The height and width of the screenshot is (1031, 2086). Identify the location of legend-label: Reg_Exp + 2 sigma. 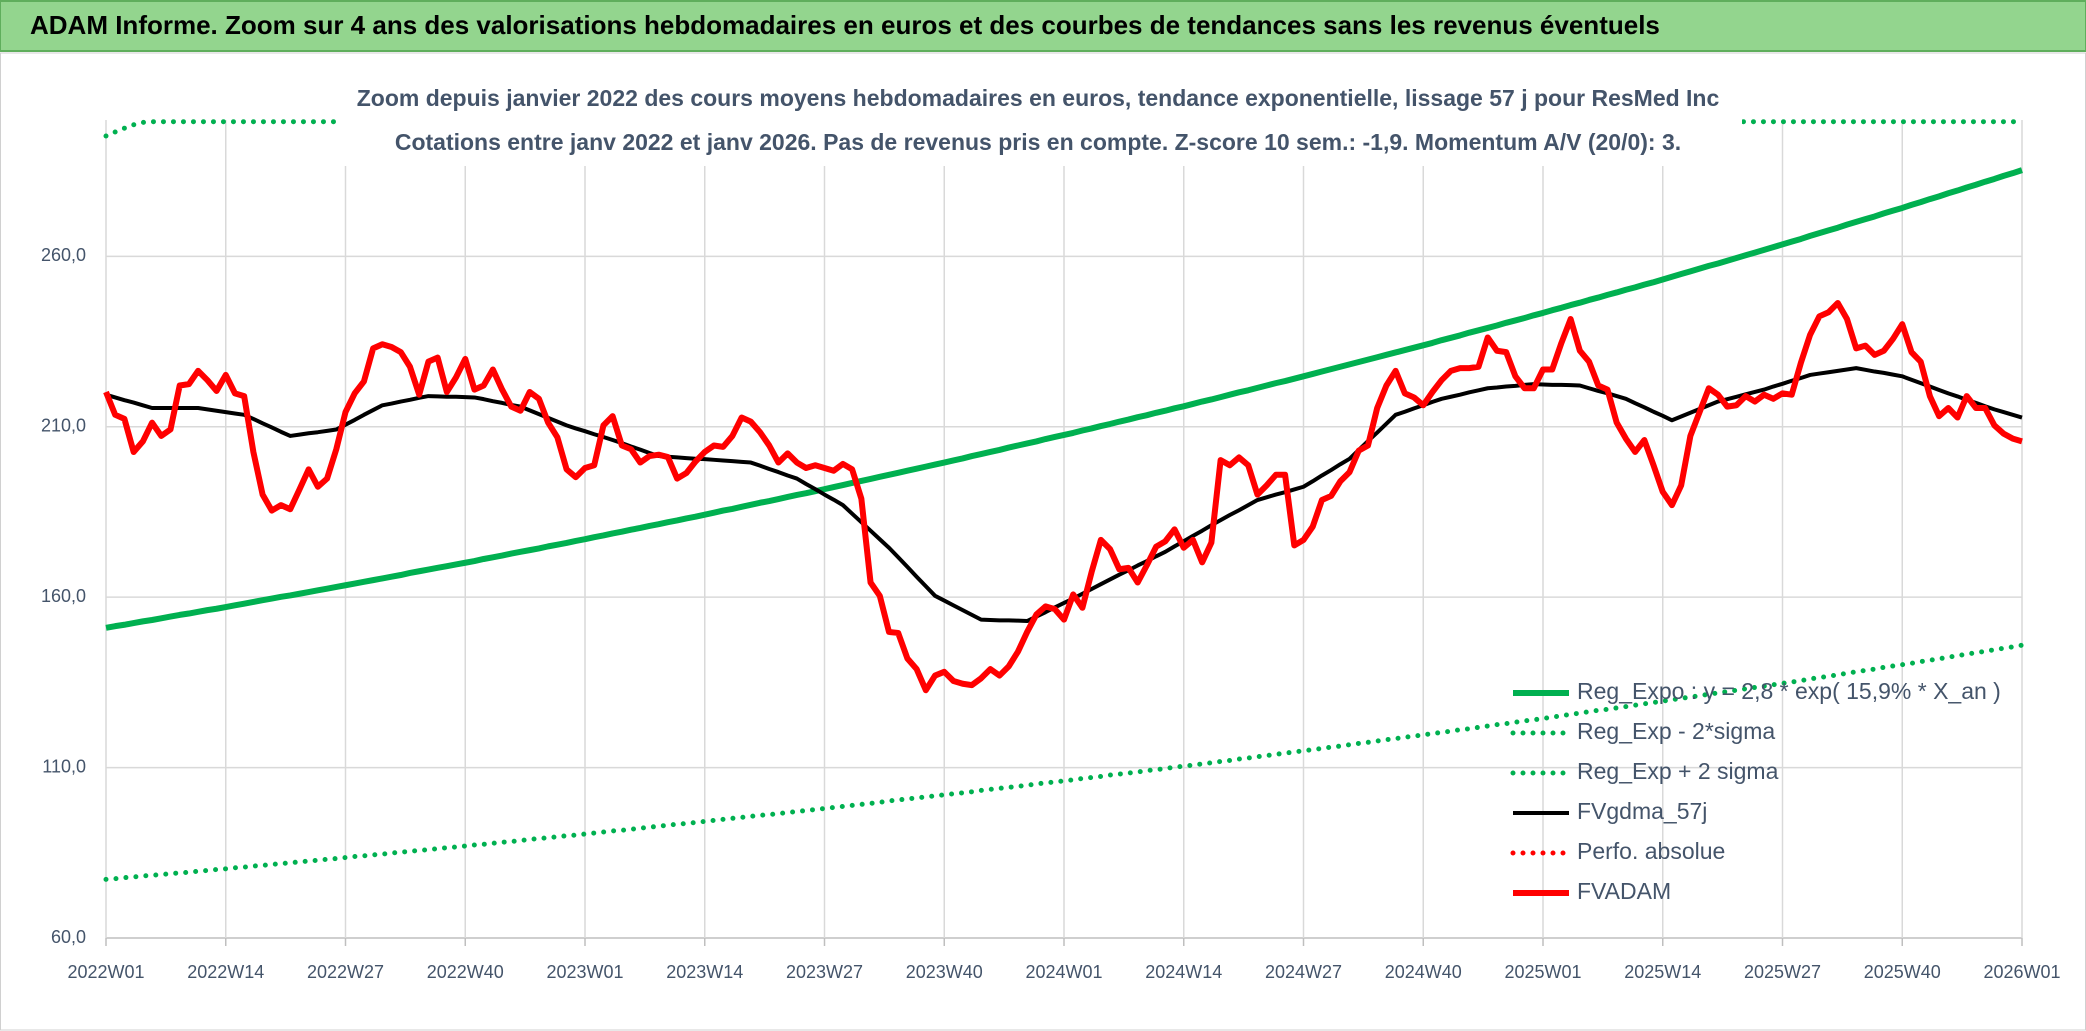
(1678, 771).